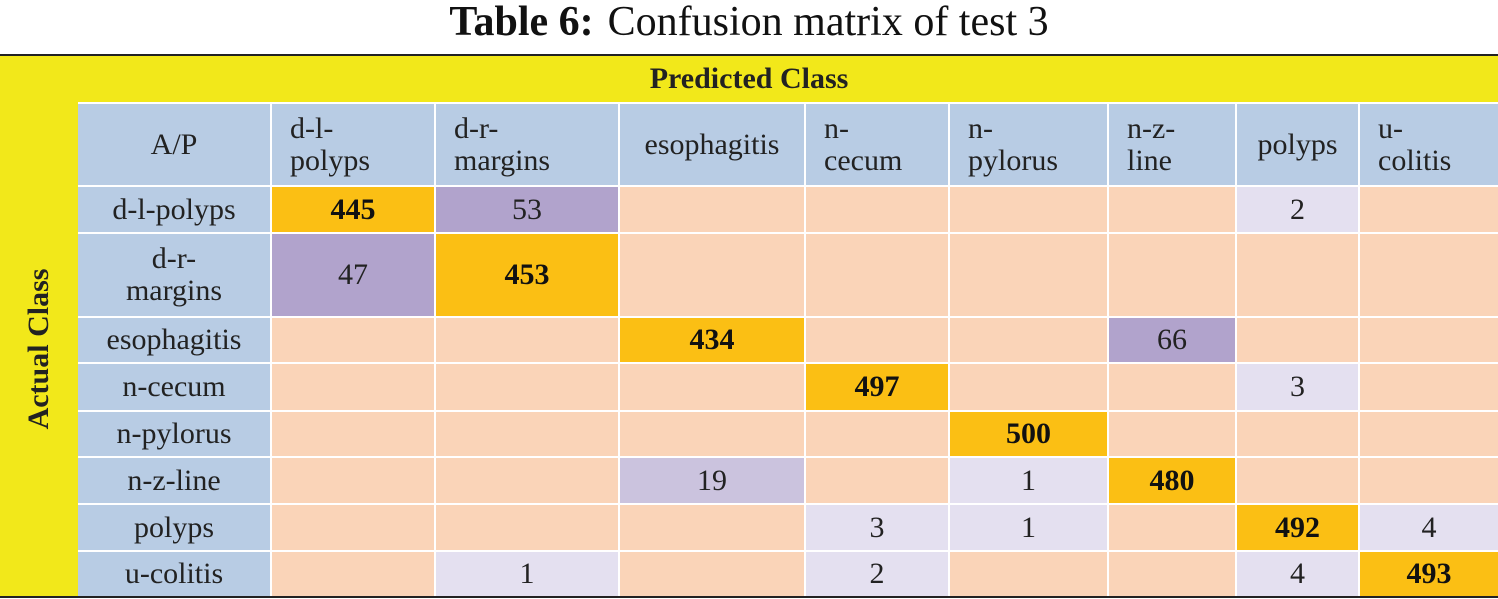  I want to click on value-cell: 480, so click(1172, 480).